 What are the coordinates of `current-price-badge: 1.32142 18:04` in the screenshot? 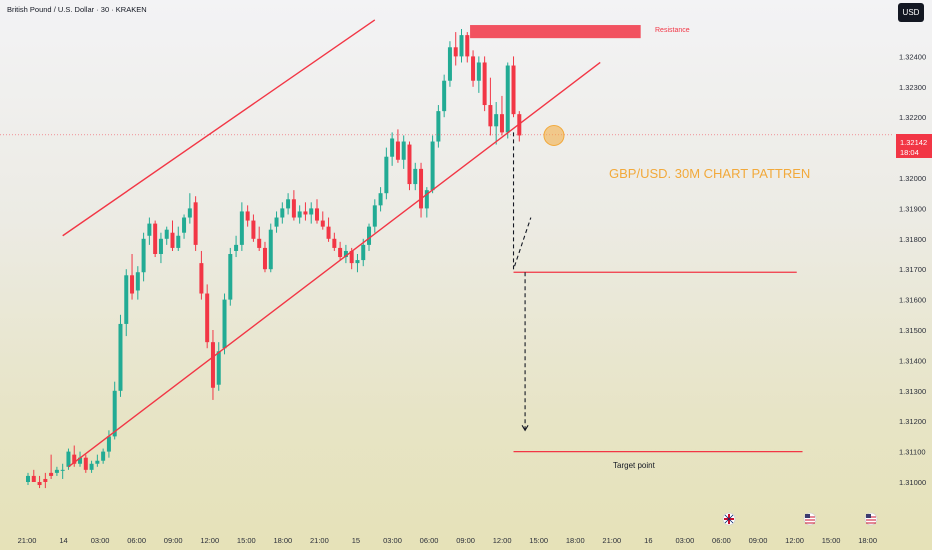 It's located at (914, 146).